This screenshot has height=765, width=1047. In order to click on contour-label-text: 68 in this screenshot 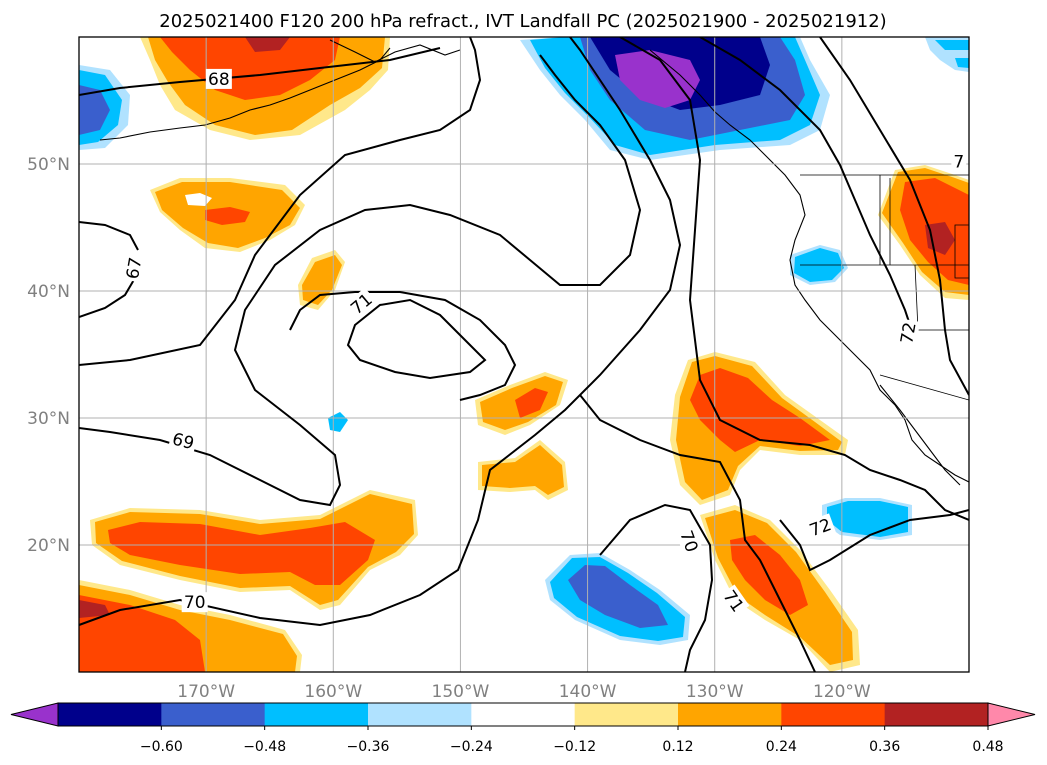, I will do `click(219, 80)`.